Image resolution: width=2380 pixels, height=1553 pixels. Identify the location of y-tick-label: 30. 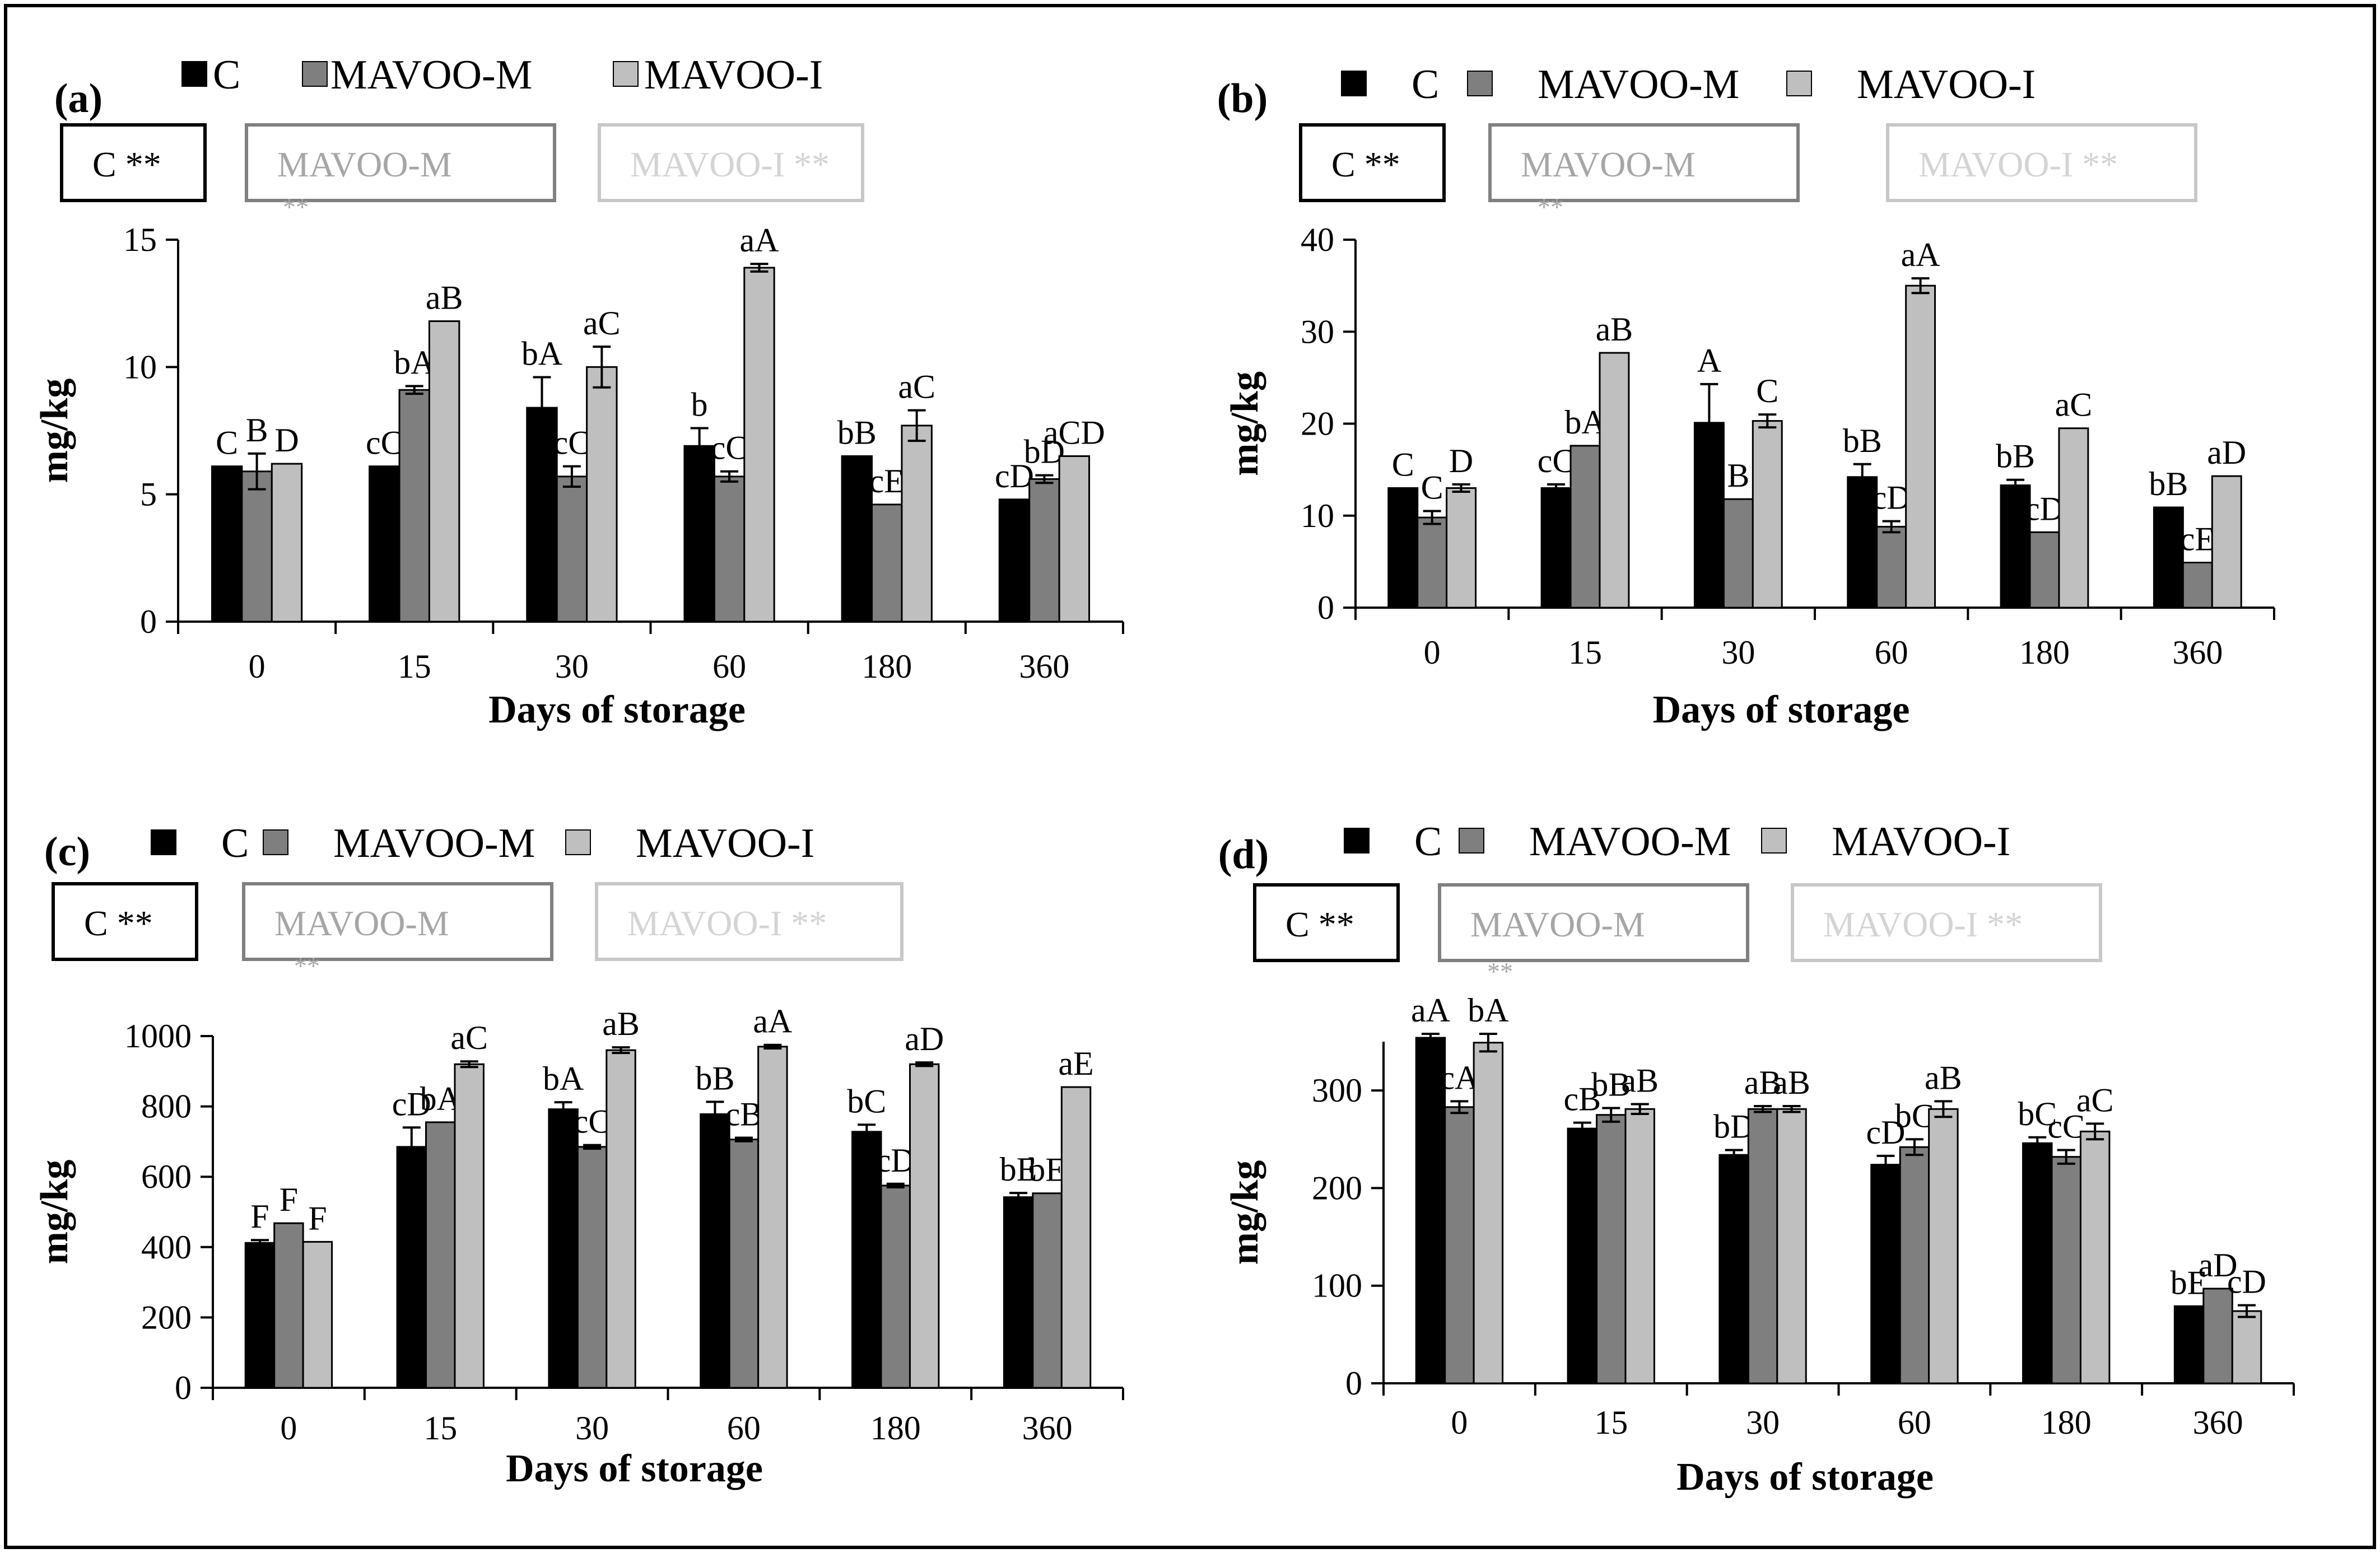
(1317, 331).